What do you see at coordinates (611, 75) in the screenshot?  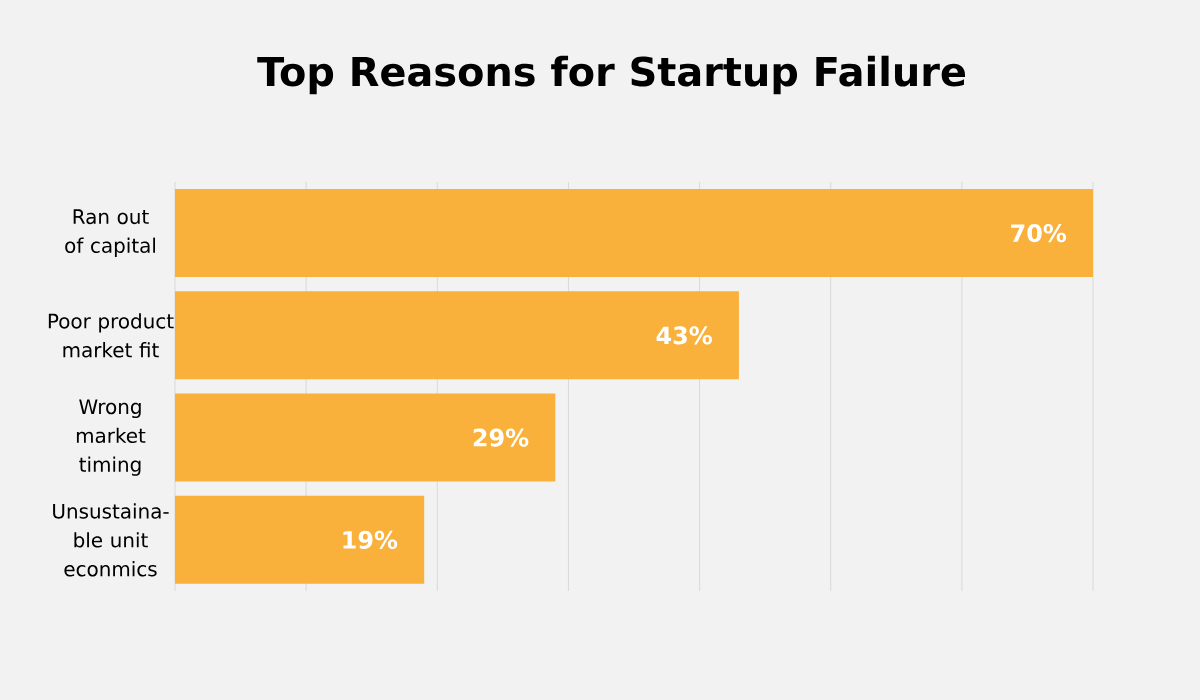 I see `chart-title: Top Reasons for Startup Failure` at bounding box center [611, 75].